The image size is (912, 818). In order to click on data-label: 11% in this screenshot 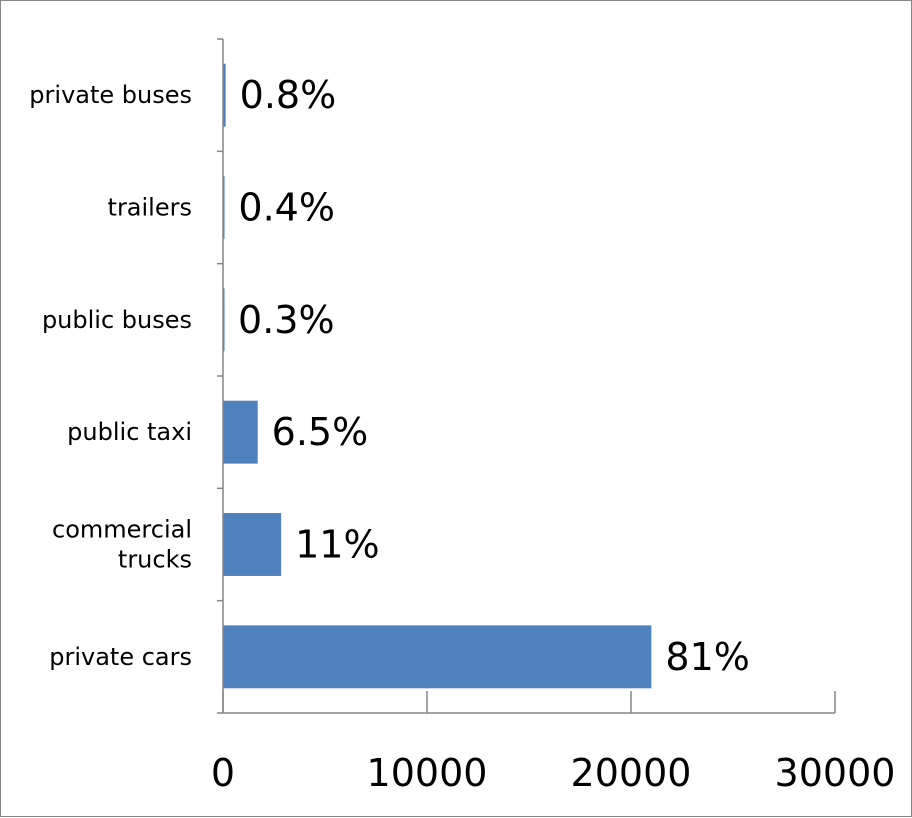, I will do `click(337, 545)`.